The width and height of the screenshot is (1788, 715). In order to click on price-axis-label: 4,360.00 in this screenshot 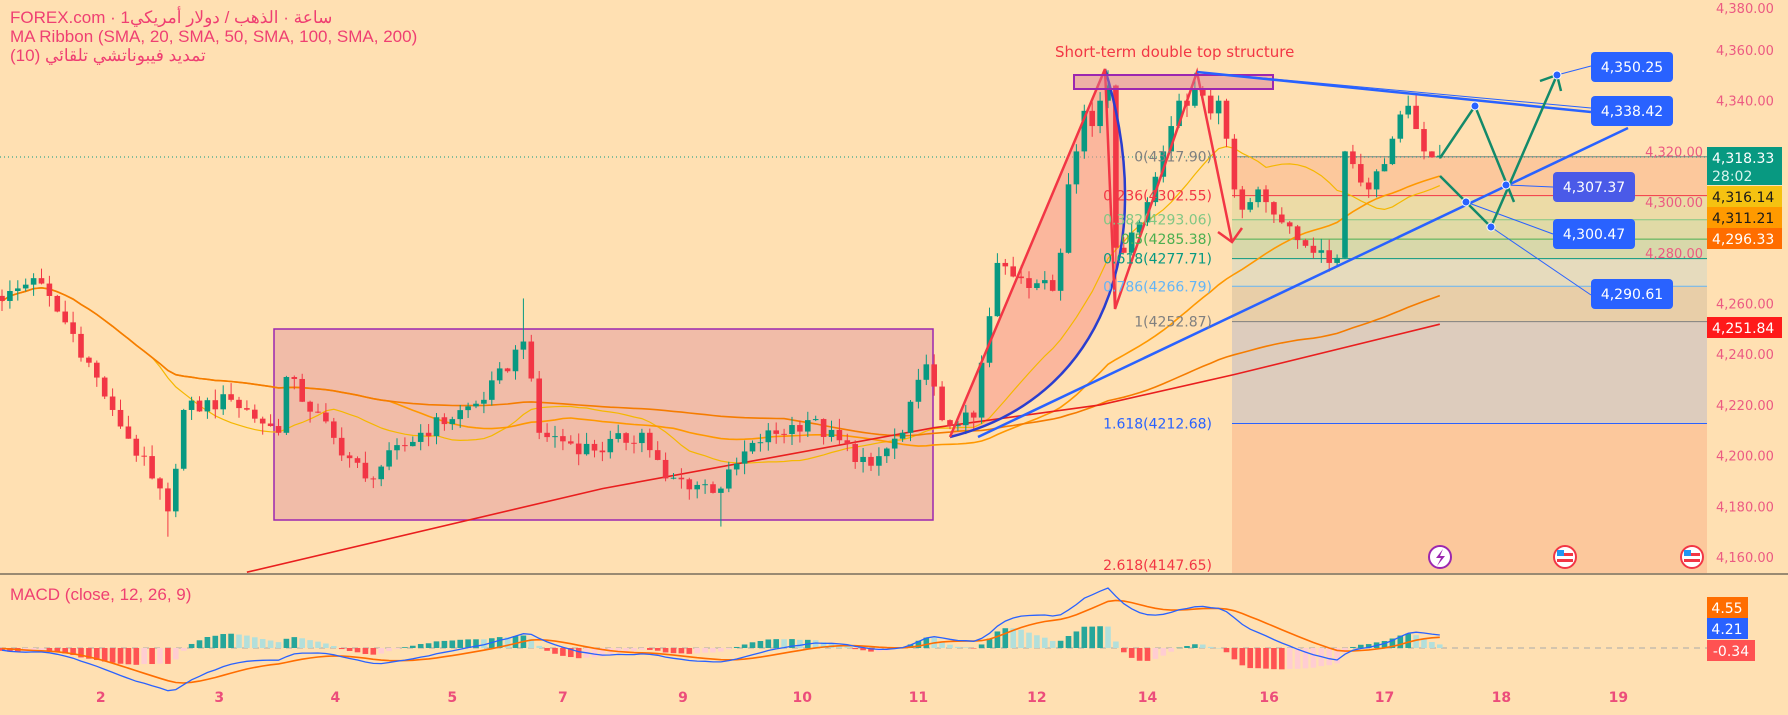, I will do `click(1745, 51)`.